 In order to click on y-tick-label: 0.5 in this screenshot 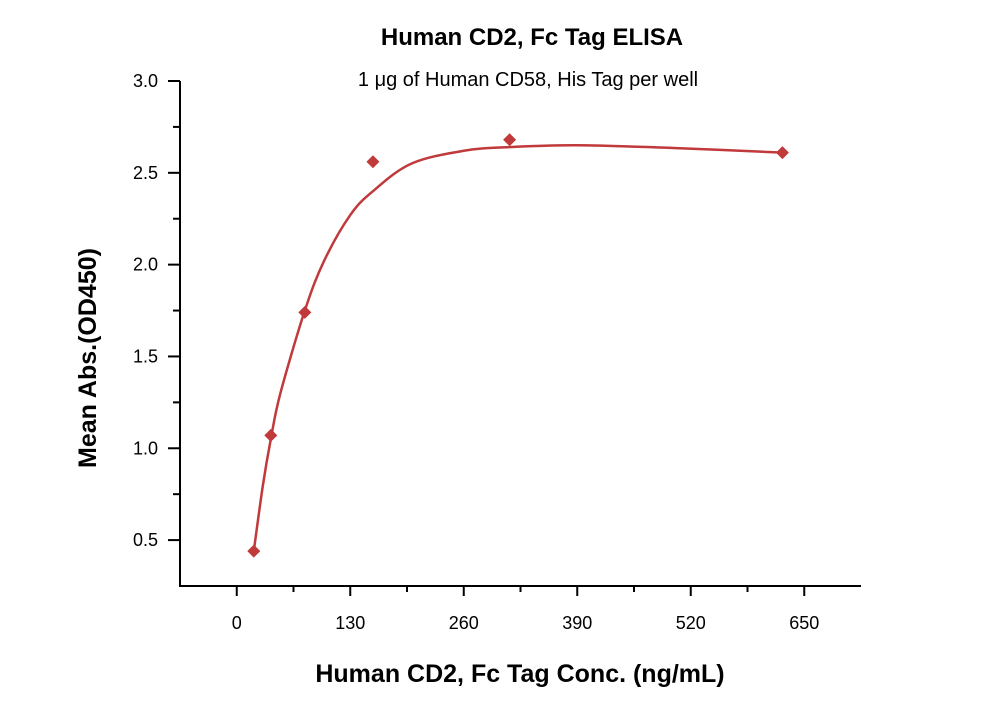, I will do `click(145, 540)`.